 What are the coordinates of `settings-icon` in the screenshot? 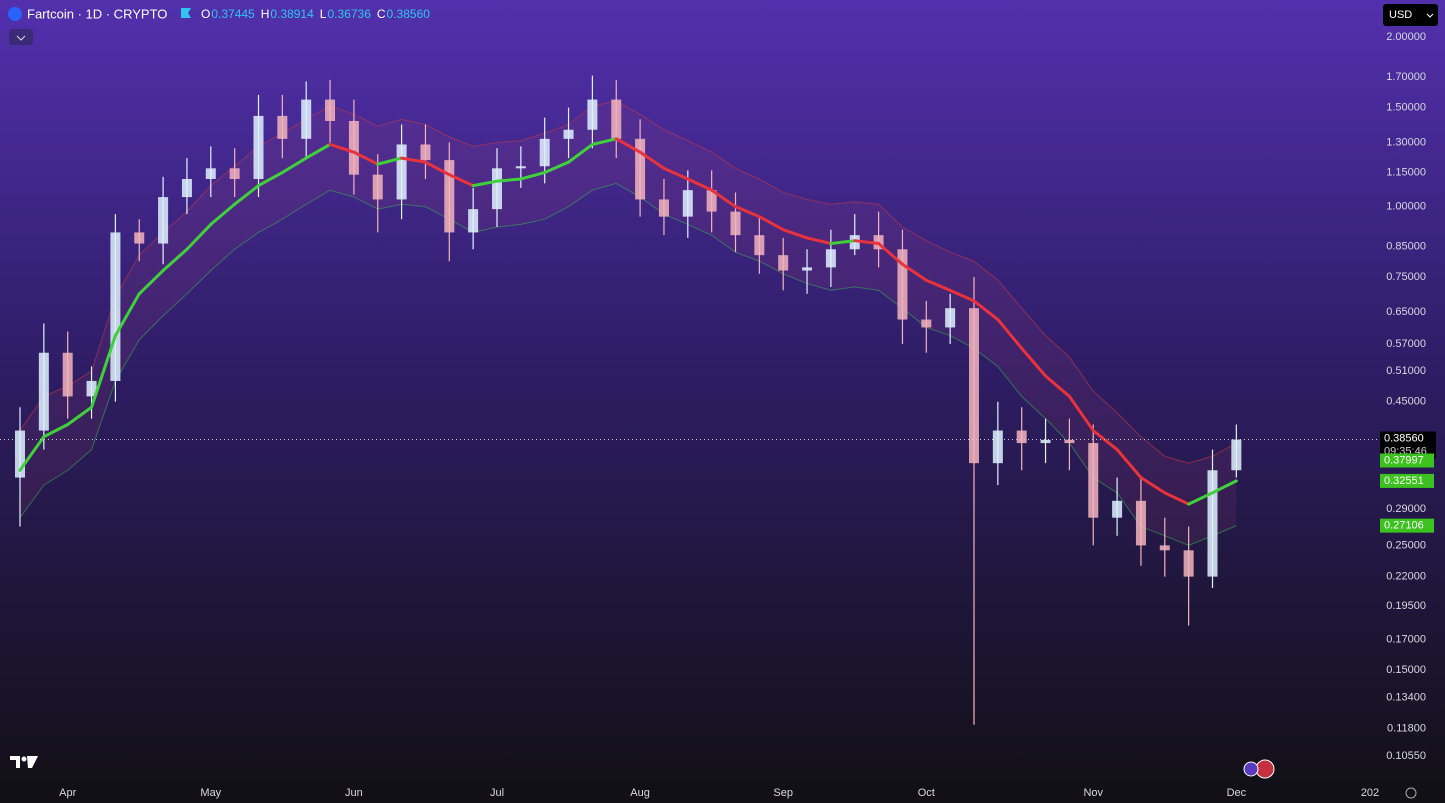 It's located at (1411, 793).